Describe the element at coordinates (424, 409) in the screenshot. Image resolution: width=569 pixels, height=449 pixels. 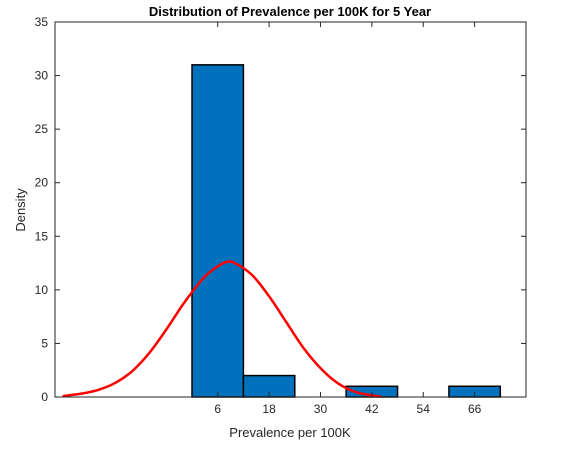
I see `x-tick-label: 54` at that location.